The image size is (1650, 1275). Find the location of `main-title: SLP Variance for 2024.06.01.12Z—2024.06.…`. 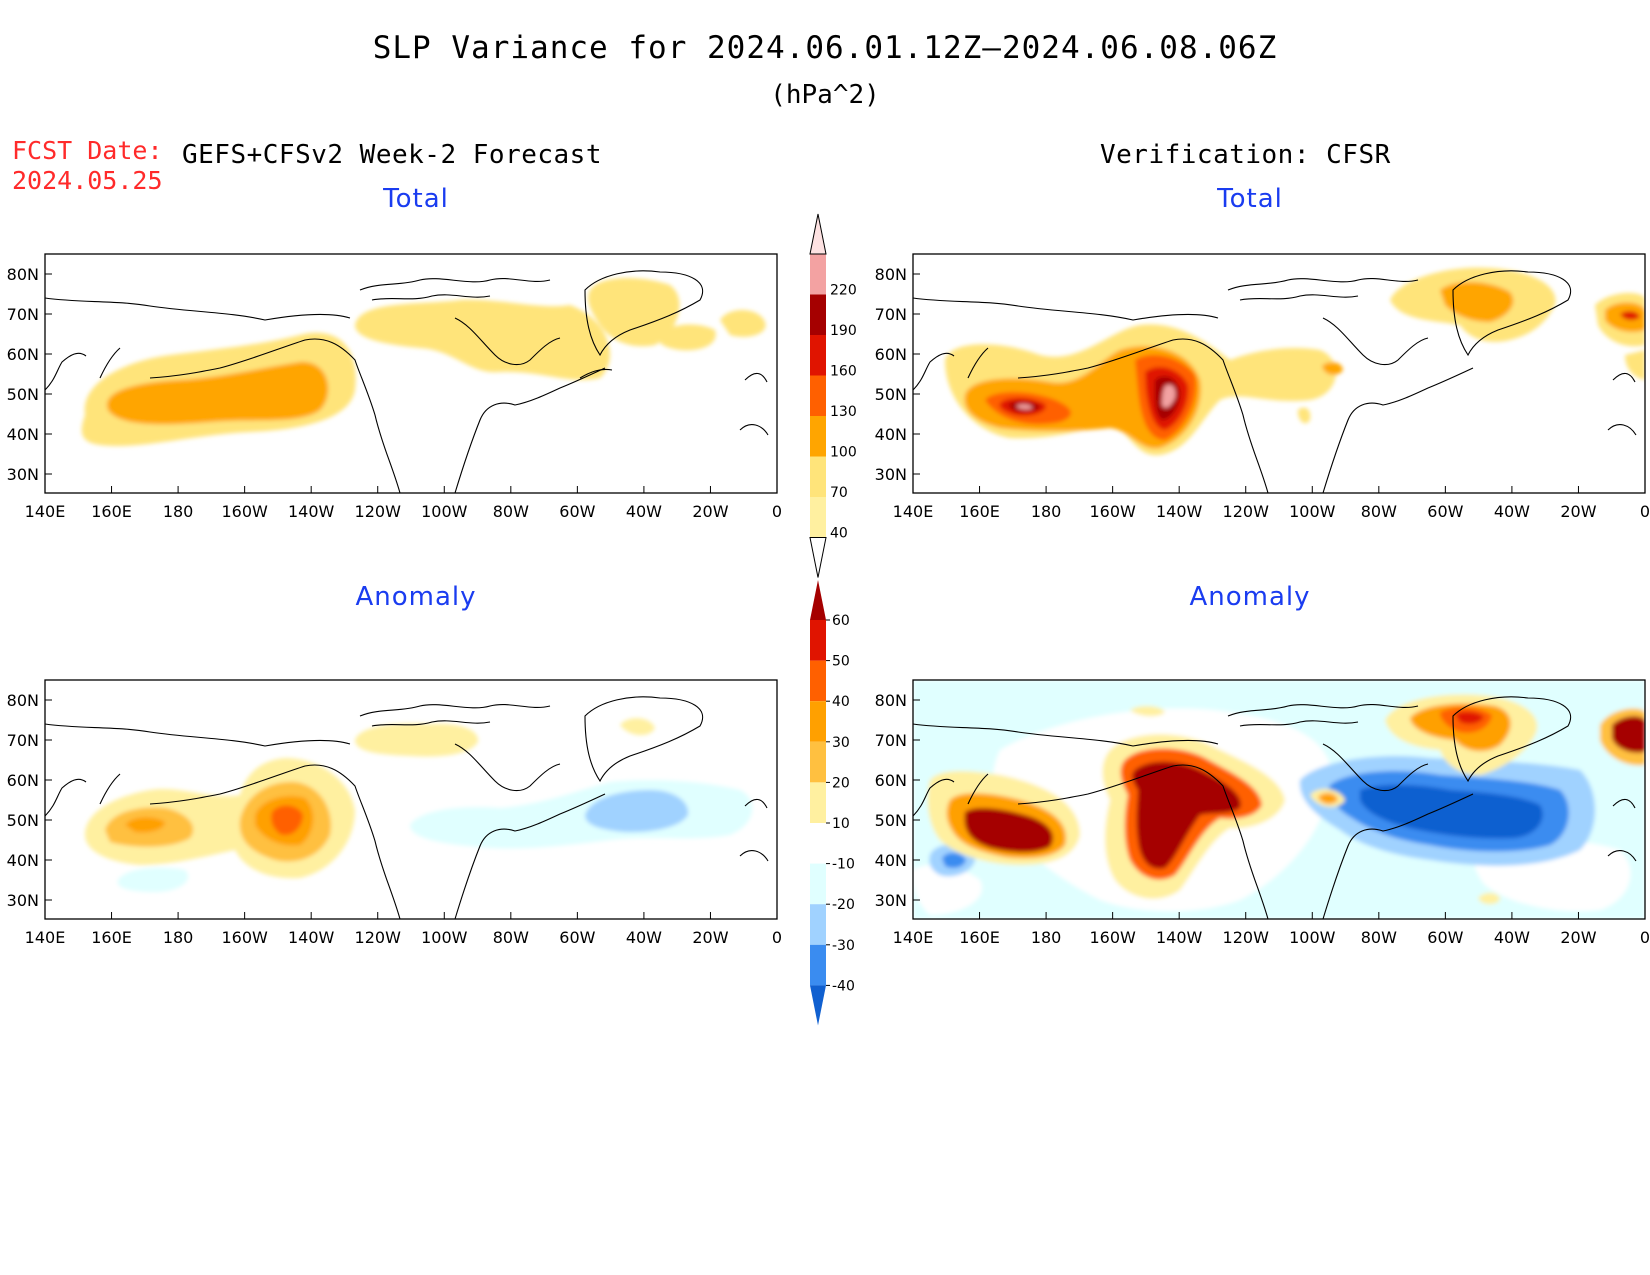

main-title: SLP Variance for 2024.06.01.12Z—2024.06.… is located at coordinates (825, 48).